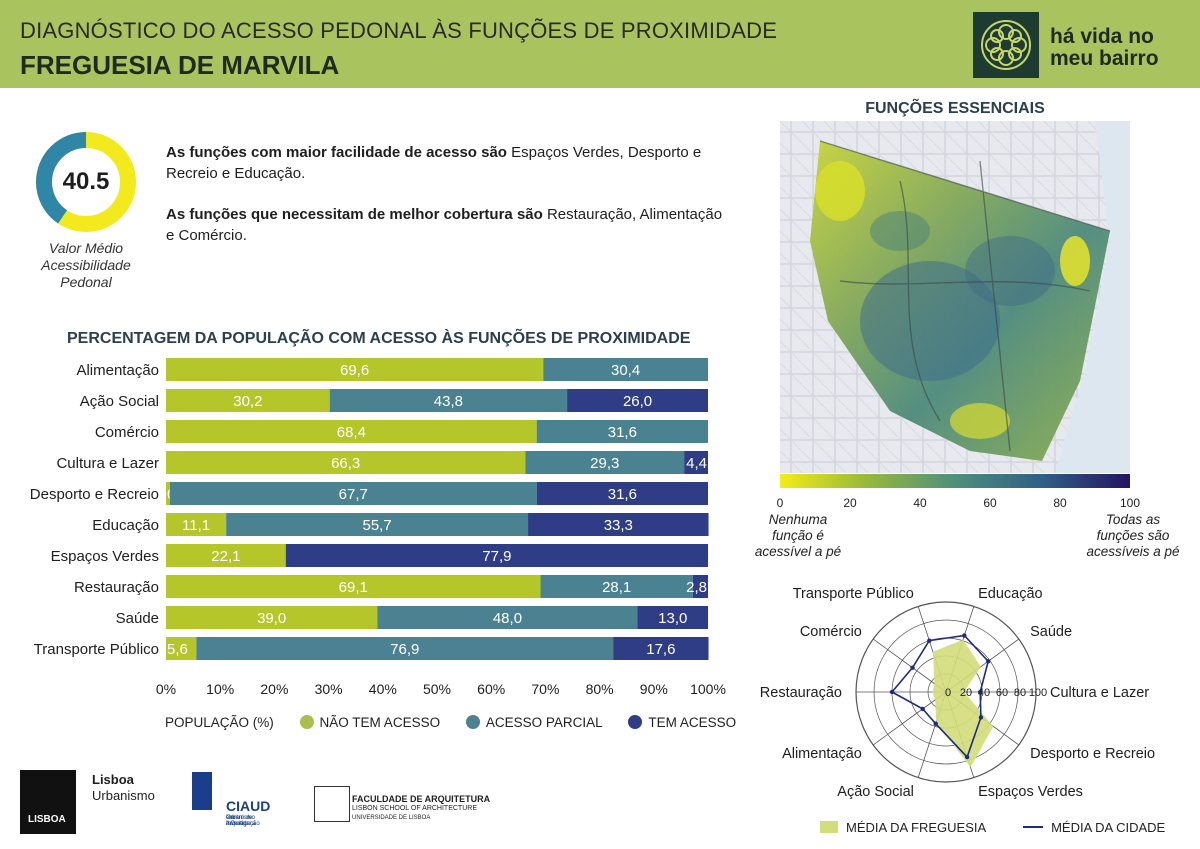  I want to click on radar-axis-label: Transporte Público, so click(853, 594).